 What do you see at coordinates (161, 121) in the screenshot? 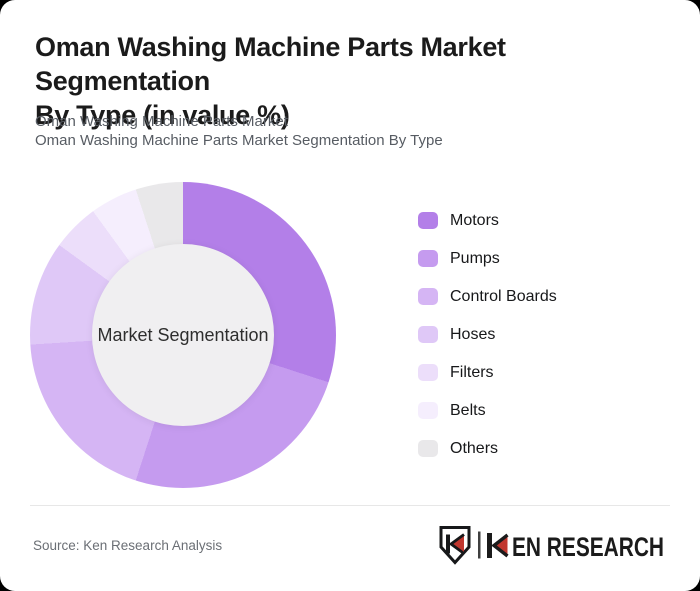
I see `subtitle-line-1: Oman Washing Machine Parts Market` at bounding box center [161, 121].